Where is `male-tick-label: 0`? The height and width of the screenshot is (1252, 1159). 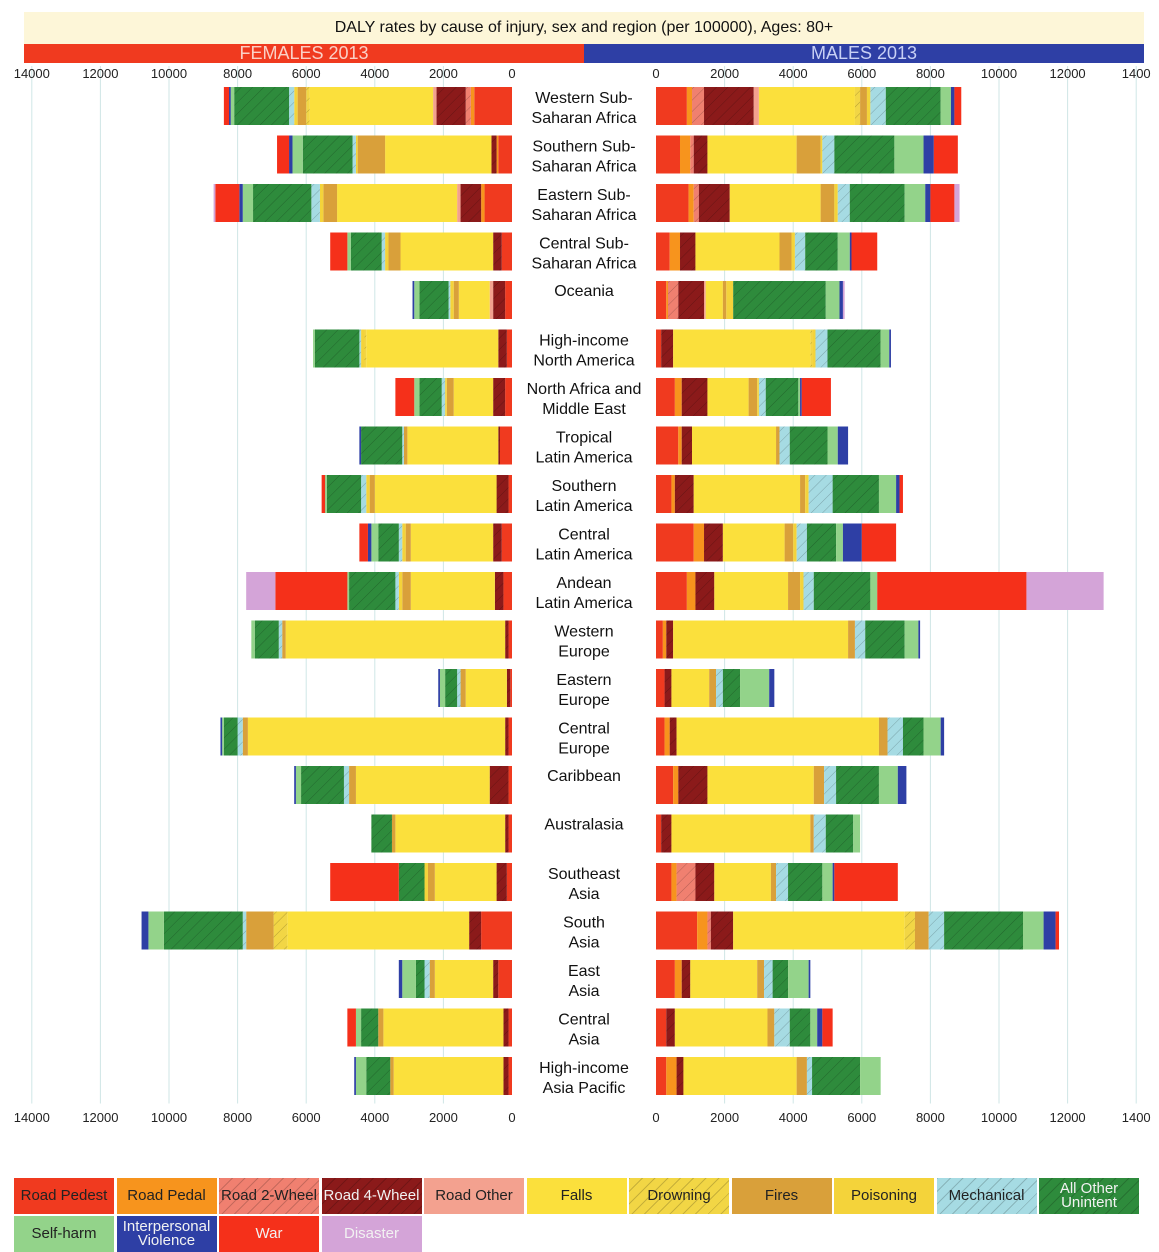 male-tick-label: 0 is located at coordinates (655, 73).